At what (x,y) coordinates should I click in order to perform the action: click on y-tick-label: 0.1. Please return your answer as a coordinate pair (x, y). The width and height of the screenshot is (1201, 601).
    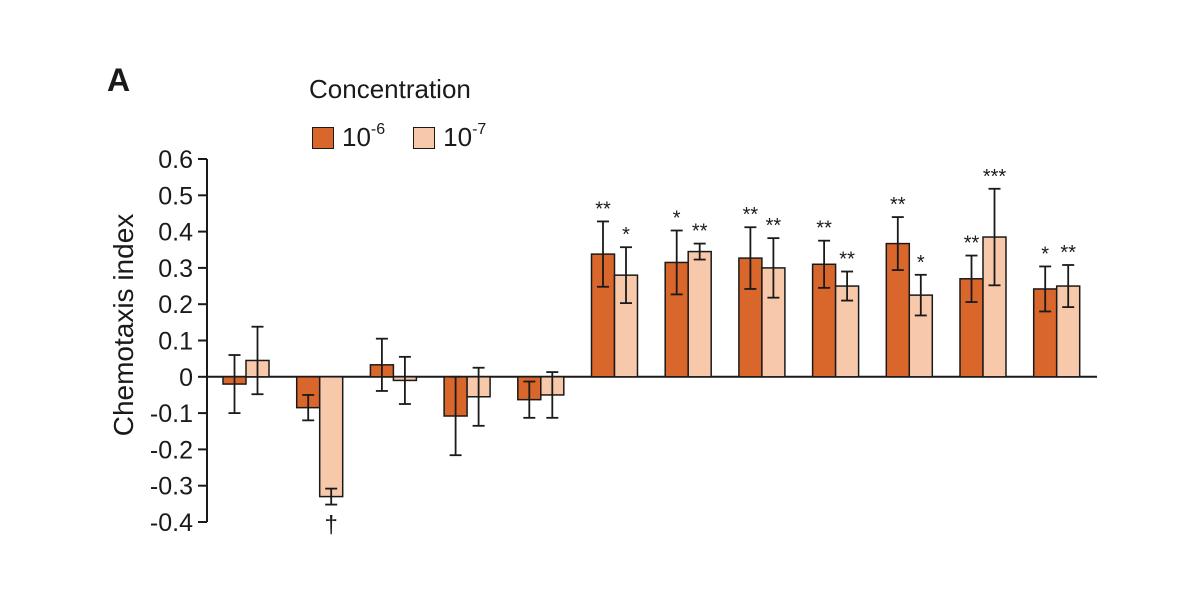
    Looking at the image, I should click on (175, 342).